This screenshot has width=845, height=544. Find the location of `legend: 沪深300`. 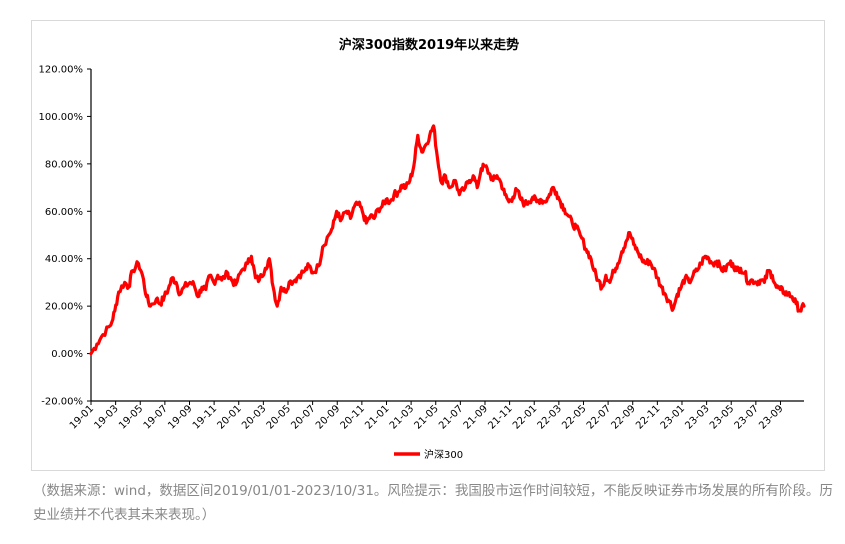

legend: 沪深300 is located at coordinates (428, 454).